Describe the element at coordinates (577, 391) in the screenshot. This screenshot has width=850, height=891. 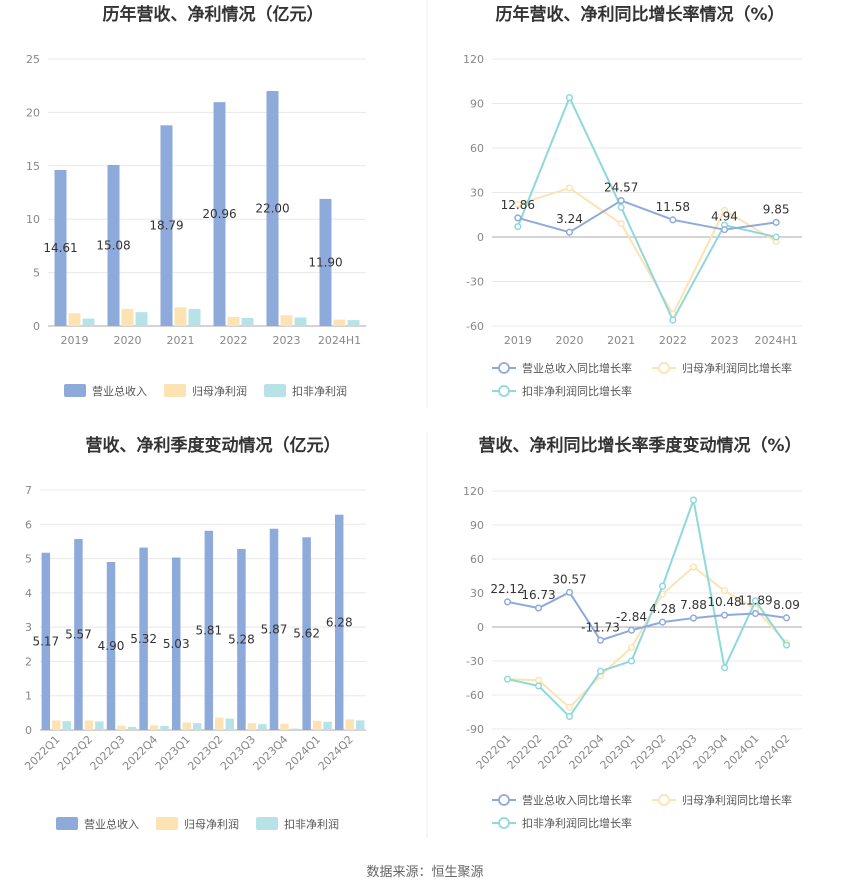
I see `legend-label-3: 扣非净利润同比增长率` at that location.